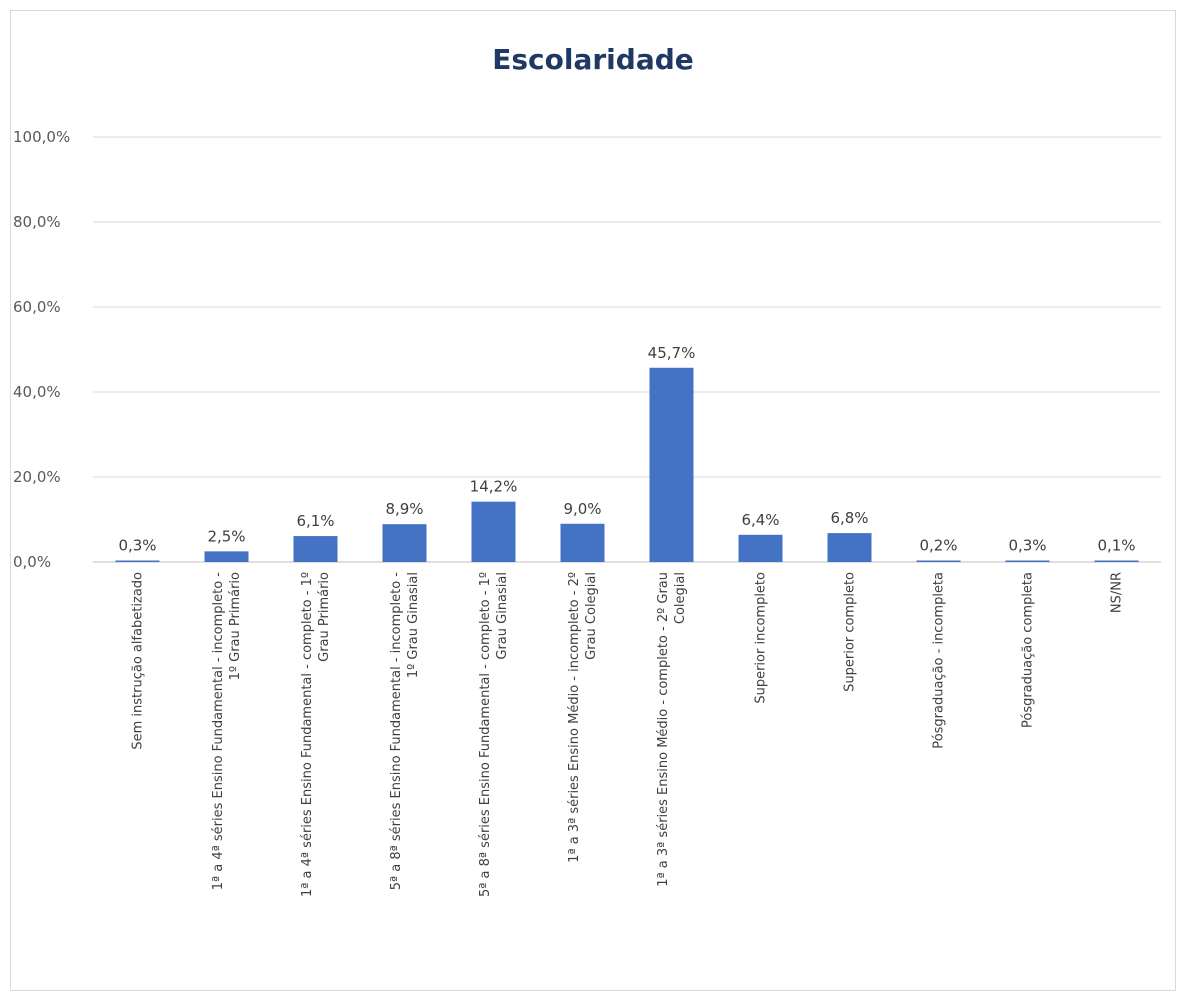  I want to click on x-category-label: Pósgraduação completa, so click(1028, 650).